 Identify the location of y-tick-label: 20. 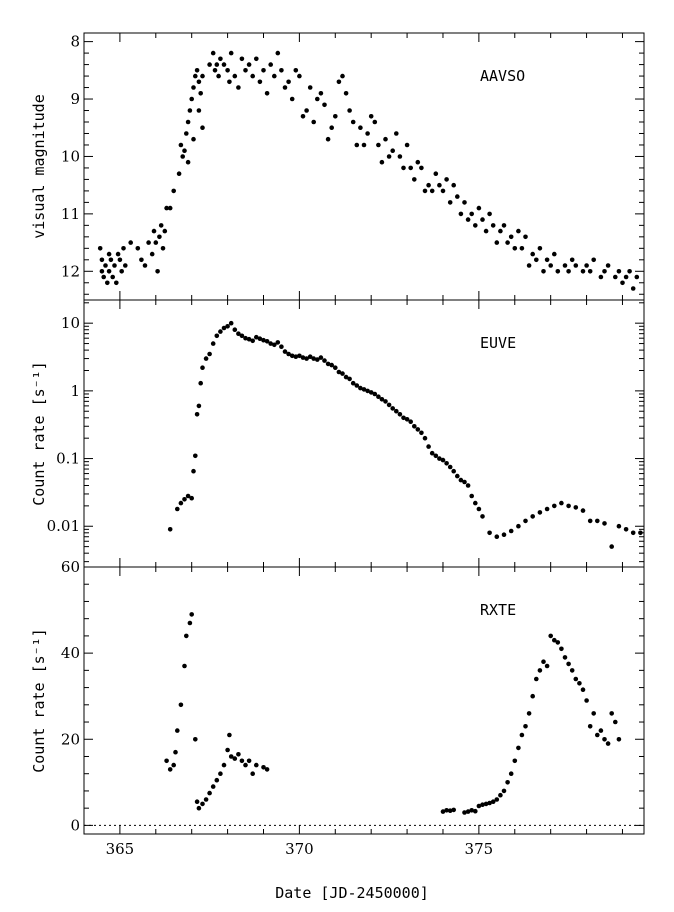
(70, 739).